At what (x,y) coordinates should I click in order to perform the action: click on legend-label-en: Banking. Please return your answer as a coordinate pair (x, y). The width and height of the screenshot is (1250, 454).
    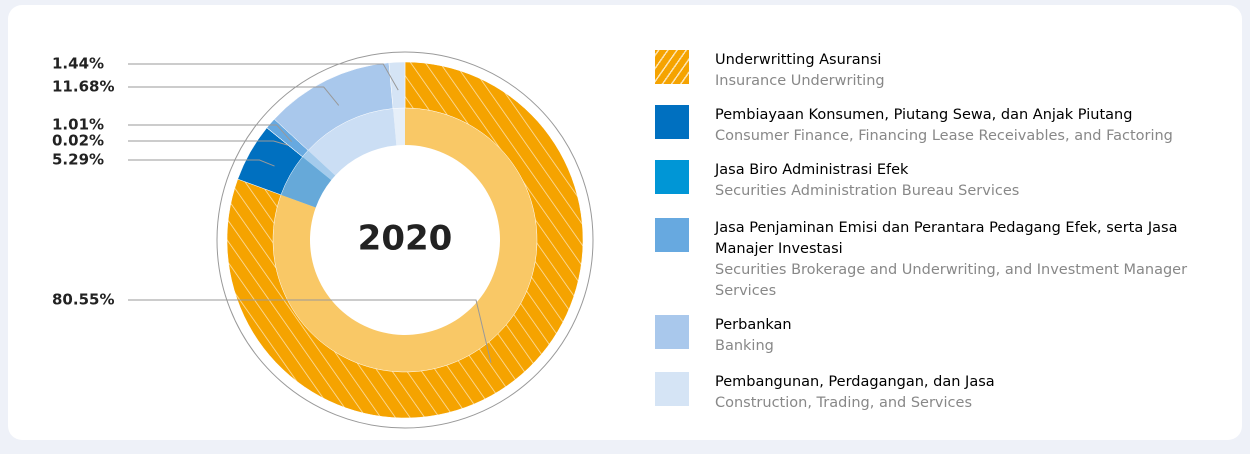
    Looking at the image, I should click on (744, 346).